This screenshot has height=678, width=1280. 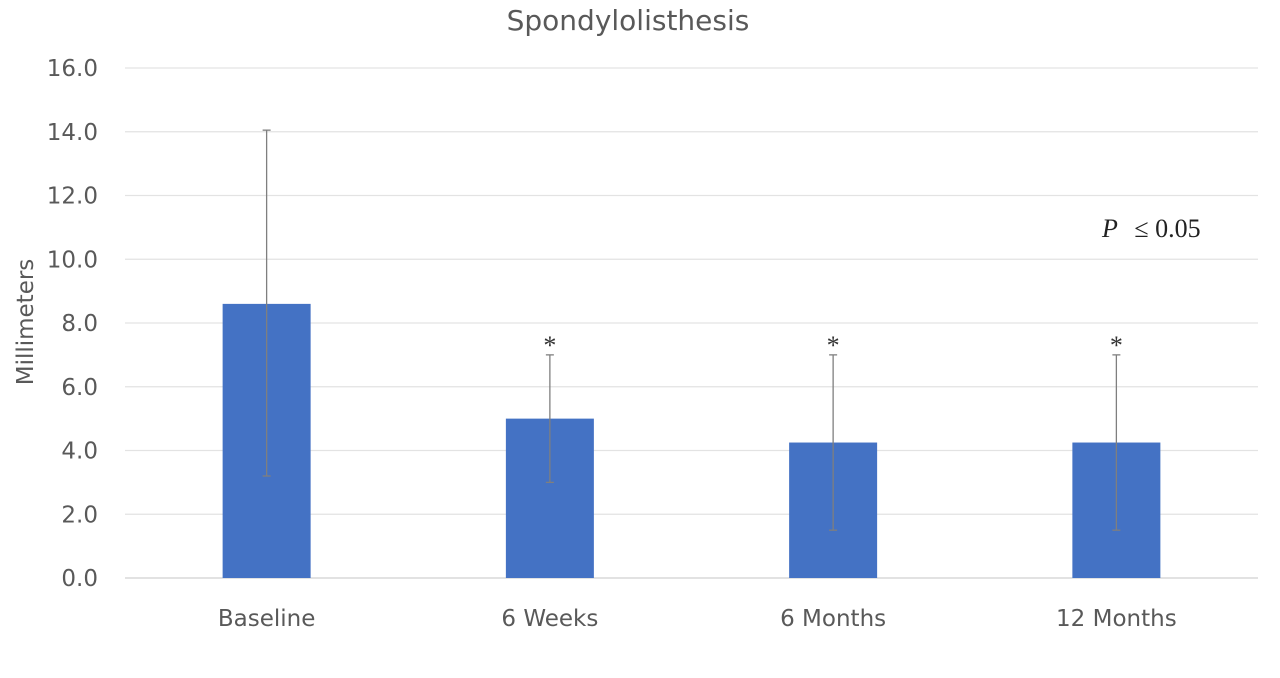 I want to click on x-tick-label: Baseline, so click(x=267, y=619).